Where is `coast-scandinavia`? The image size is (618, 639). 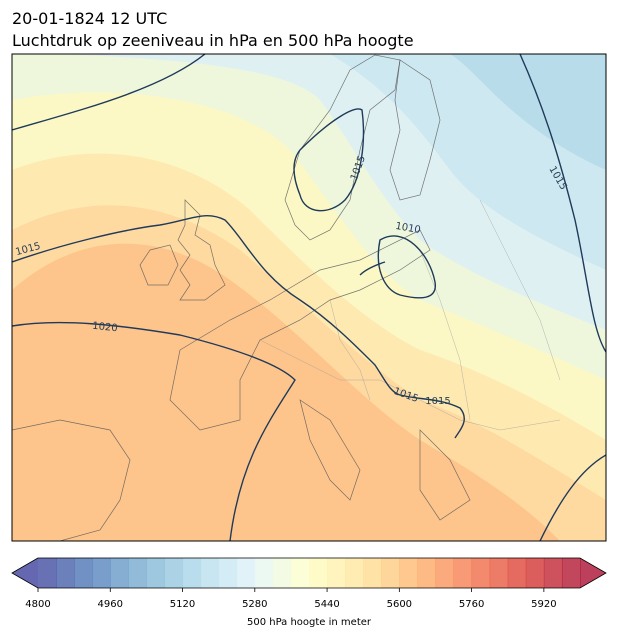 coast-scandinavia is located at coordinates (342, 147).